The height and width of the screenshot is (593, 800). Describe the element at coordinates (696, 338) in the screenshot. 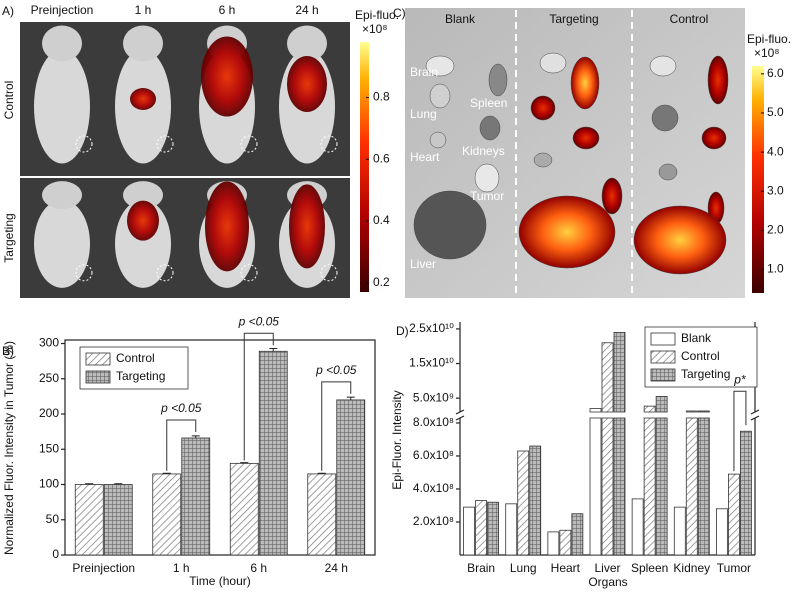

I see `legend-label: Blank` at that location.